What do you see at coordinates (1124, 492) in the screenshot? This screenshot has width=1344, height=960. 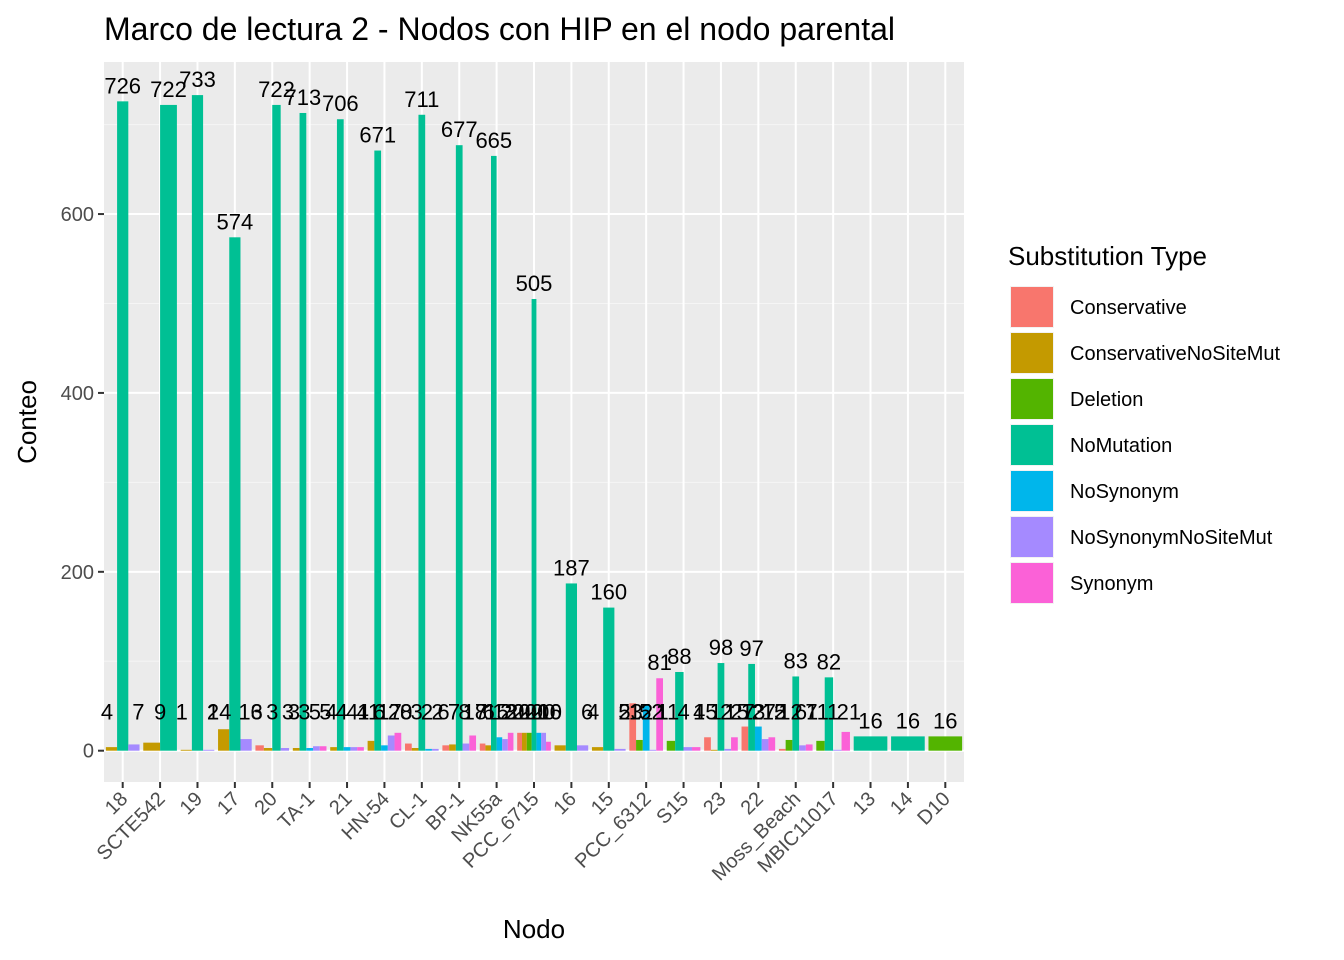 I see `legend-label: NoSynonym` at bounding box center [1124, 492].